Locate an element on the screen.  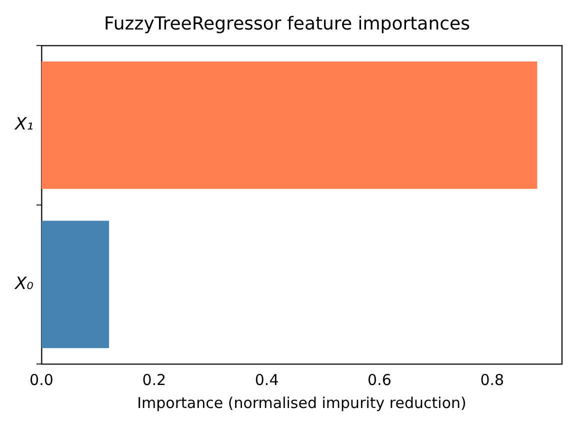
x-tick-label: 0.6 is located at coordinates (380, 379).